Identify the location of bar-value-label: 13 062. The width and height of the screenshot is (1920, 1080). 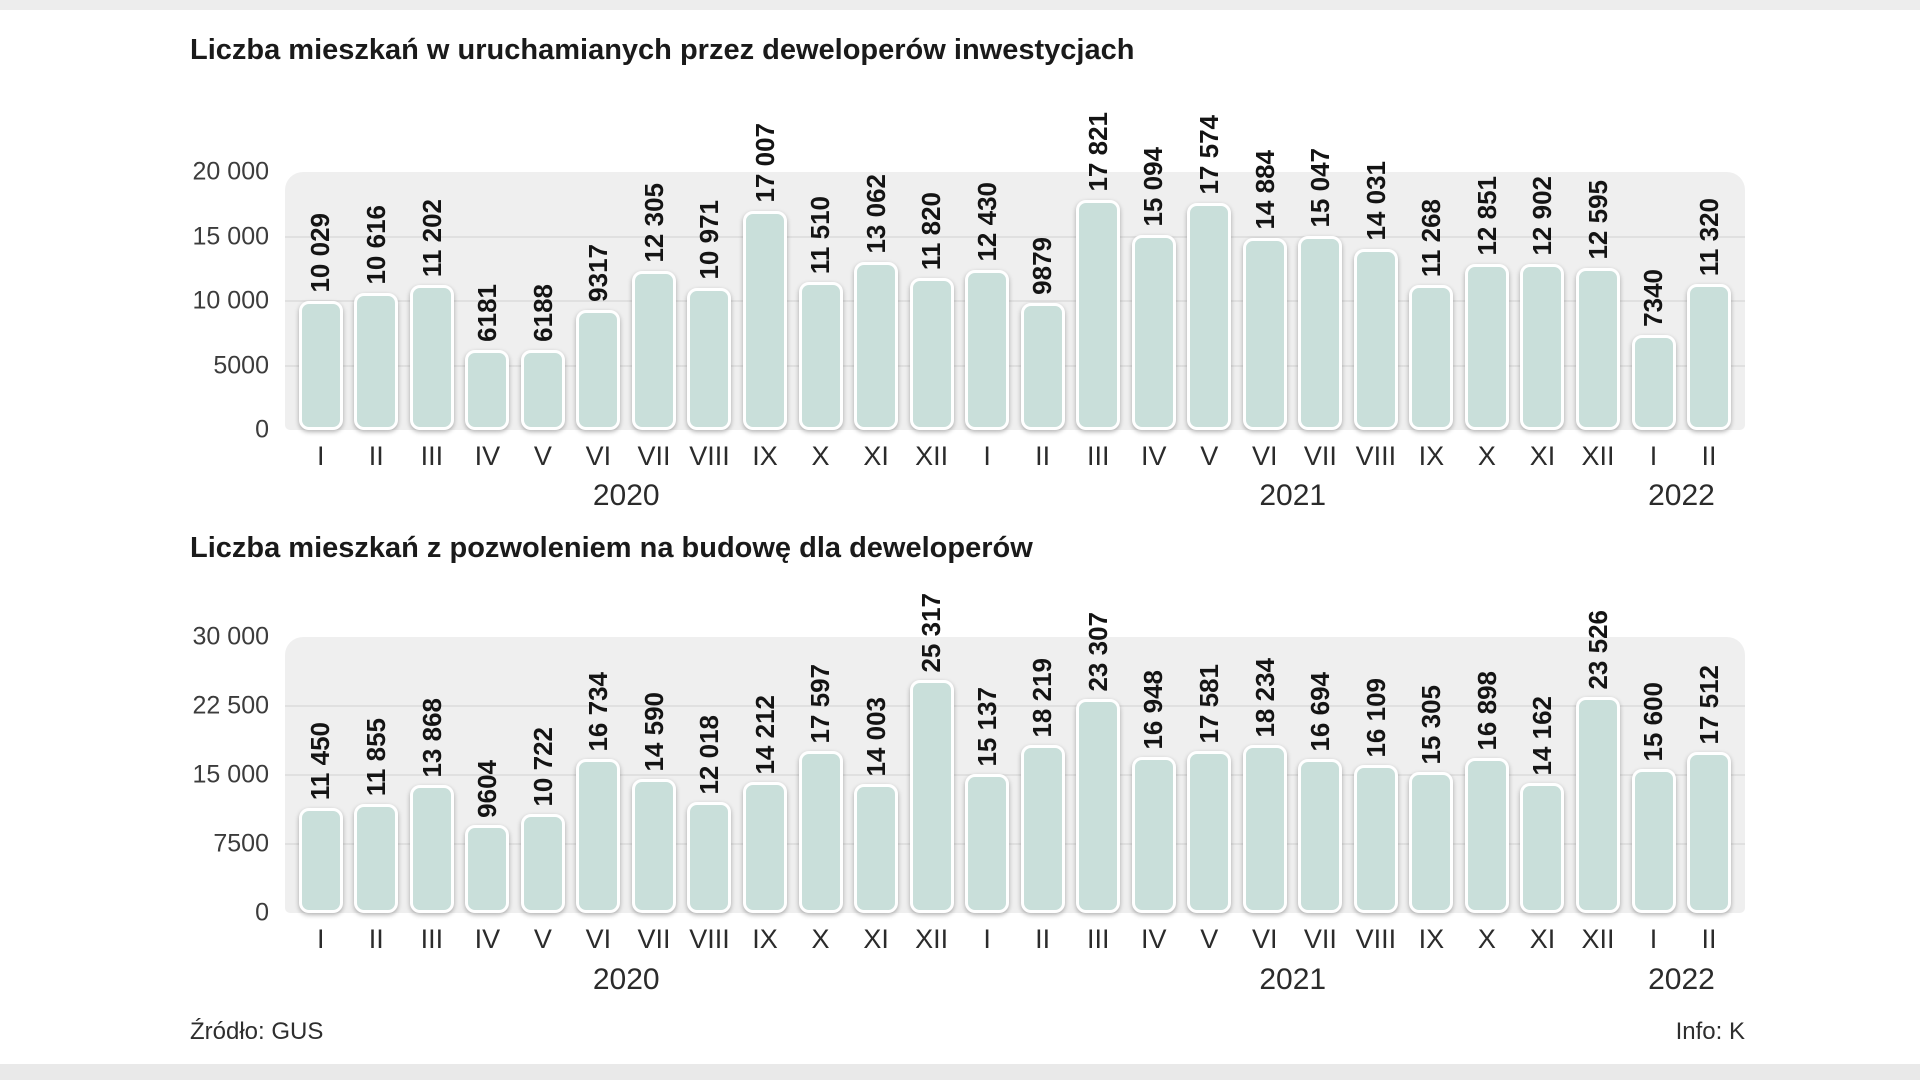
(875, 214).